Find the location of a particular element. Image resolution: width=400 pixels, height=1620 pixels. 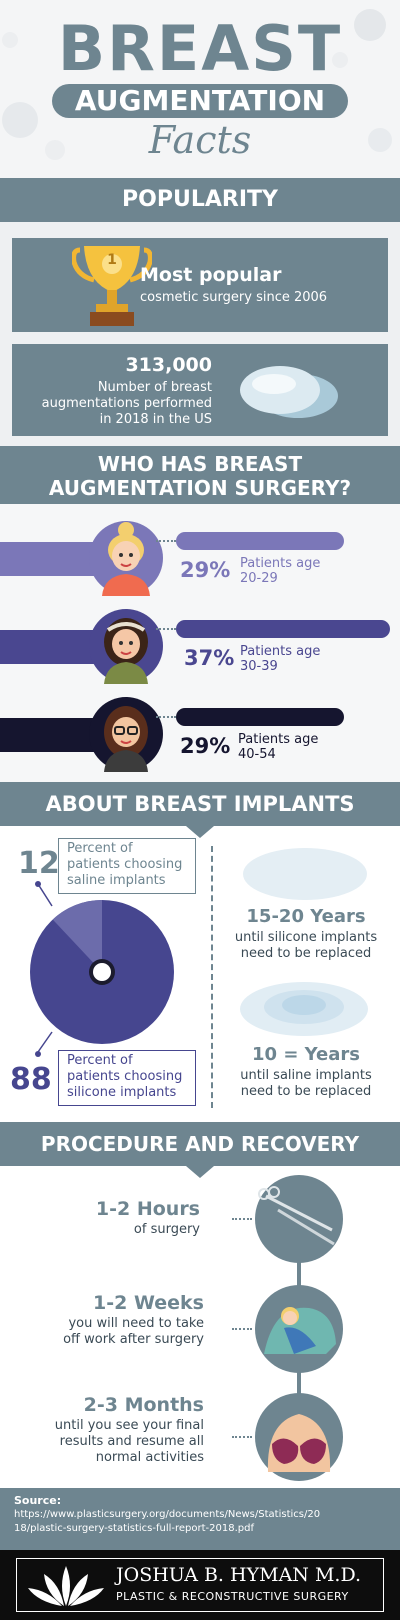

procedure-notch is located at coordinates (200, 1172).